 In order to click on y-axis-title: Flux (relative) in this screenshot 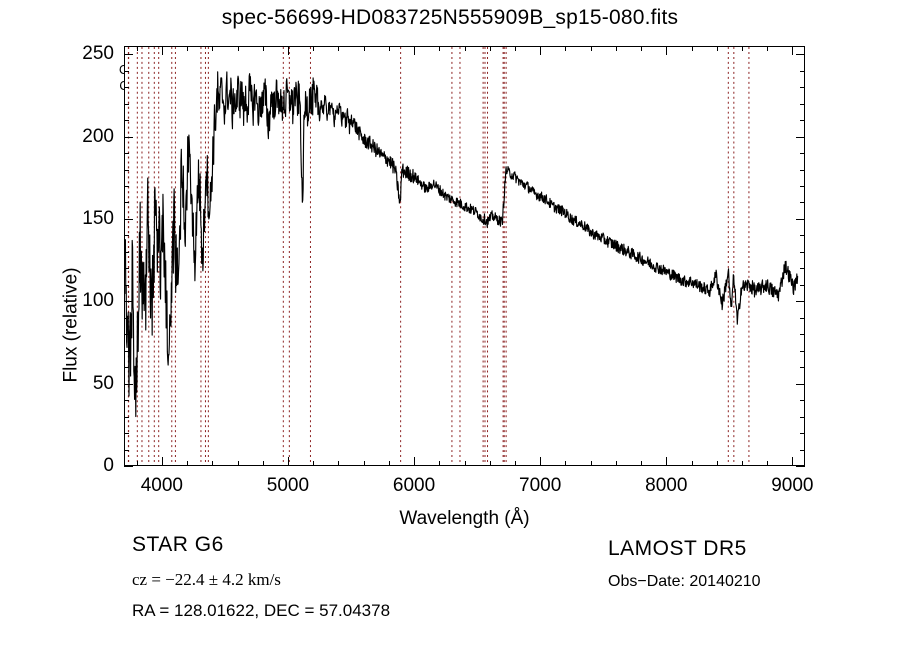, I will do `click(71, 324)`.